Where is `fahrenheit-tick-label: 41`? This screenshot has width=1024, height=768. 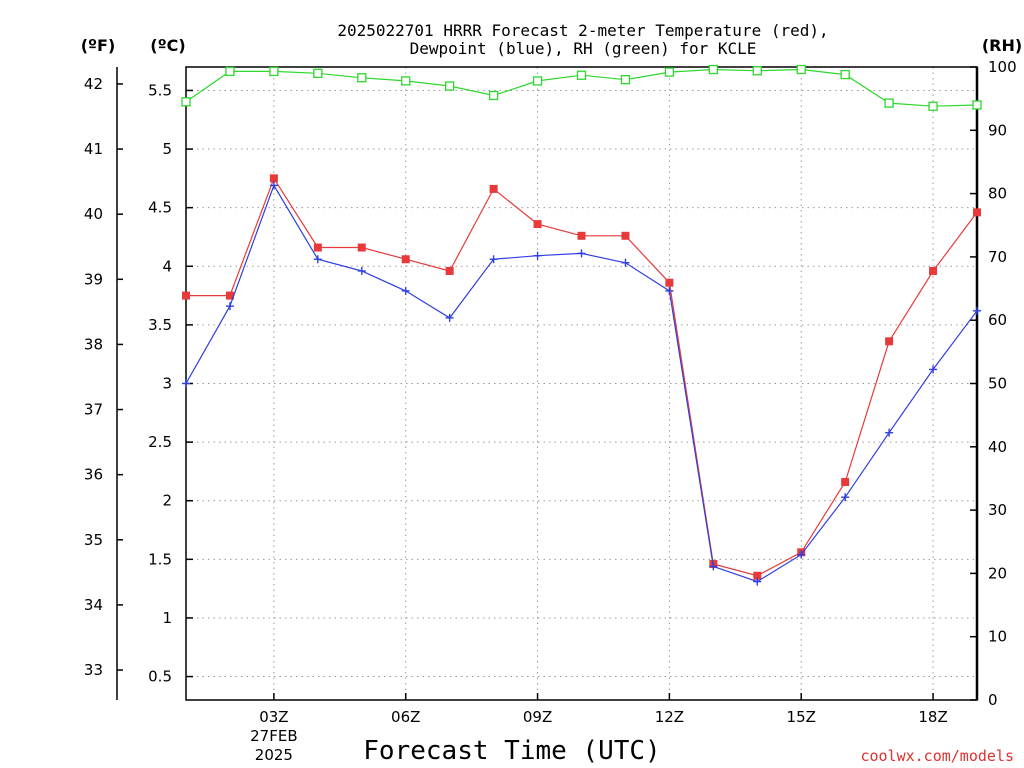
fahrenheit-tick-label: 41 is located at coordinates (93, 149).